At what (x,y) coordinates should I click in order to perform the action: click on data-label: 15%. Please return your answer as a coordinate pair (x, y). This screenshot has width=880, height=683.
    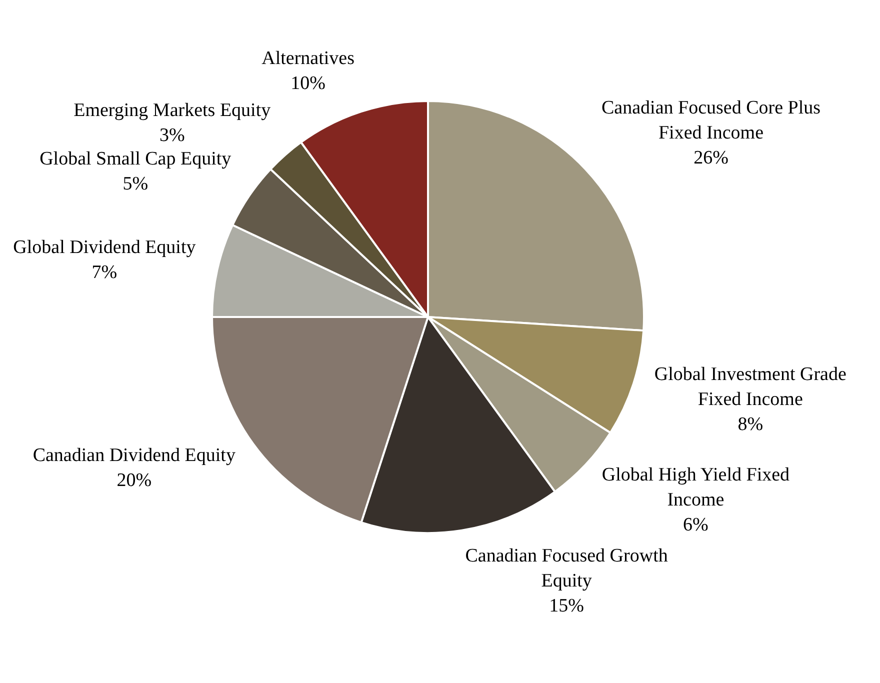
    Looking at the image, I should click on (566, 606).